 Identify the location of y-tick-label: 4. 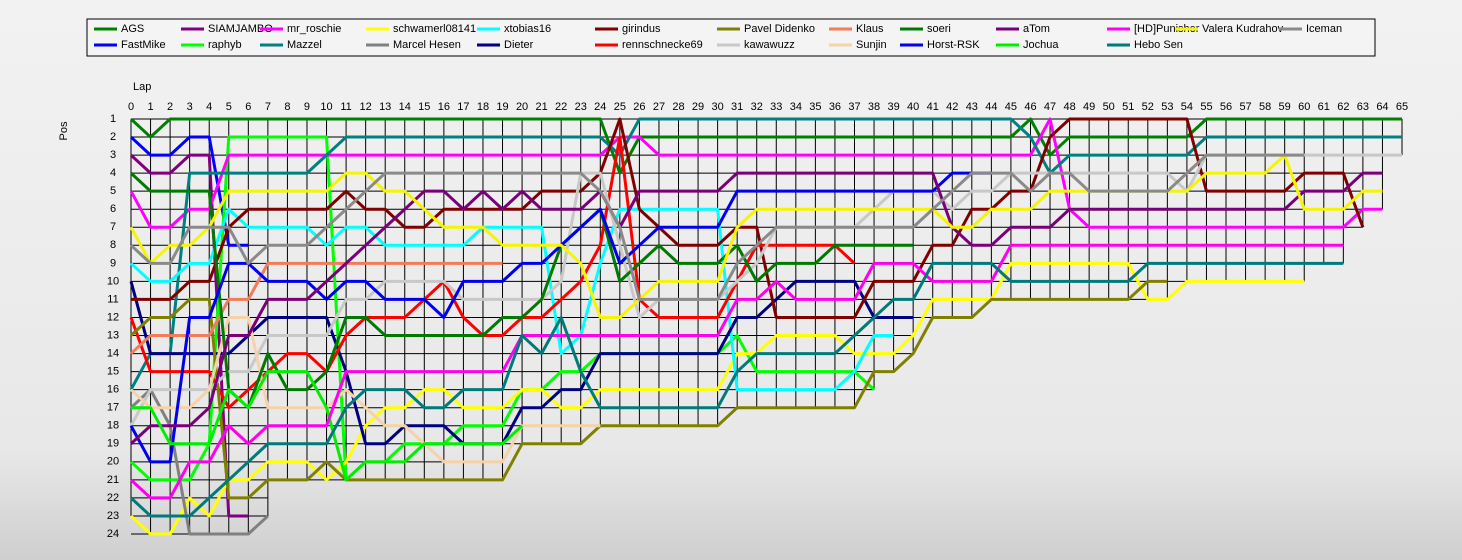
(113, 173).